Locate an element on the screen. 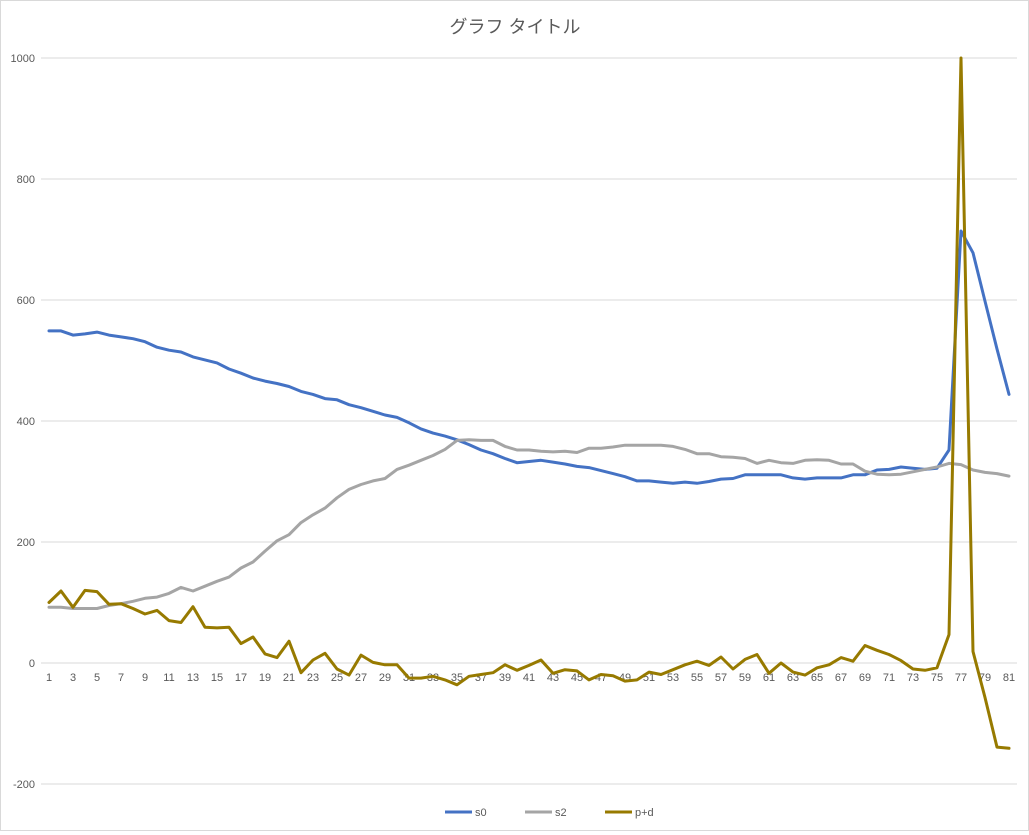 This screenshot has width=1029, height=835. x-tick-label: 71 is located at coordinates (889, 678).